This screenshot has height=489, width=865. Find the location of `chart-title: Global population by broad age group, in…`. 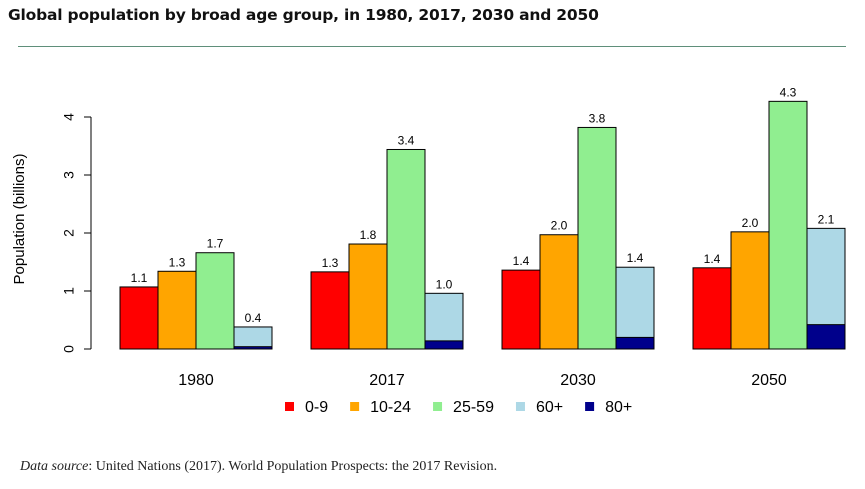

chart-title: Global population by broad age group, in… is located at coordinates (303, 15).